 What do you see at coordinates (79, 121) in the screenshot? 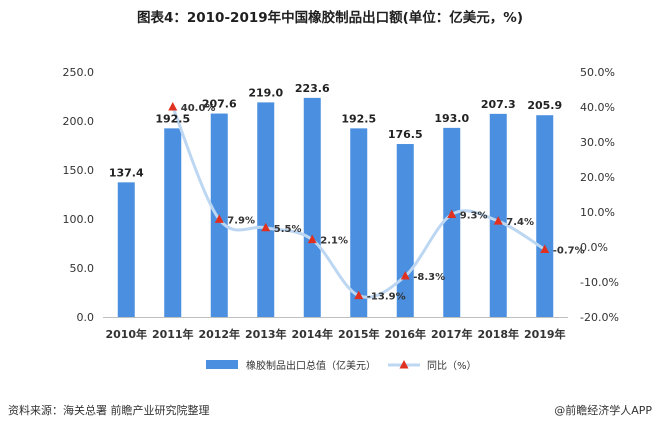
I see `y-left-tick-label: 200.0` at bounding box center [79, 121].